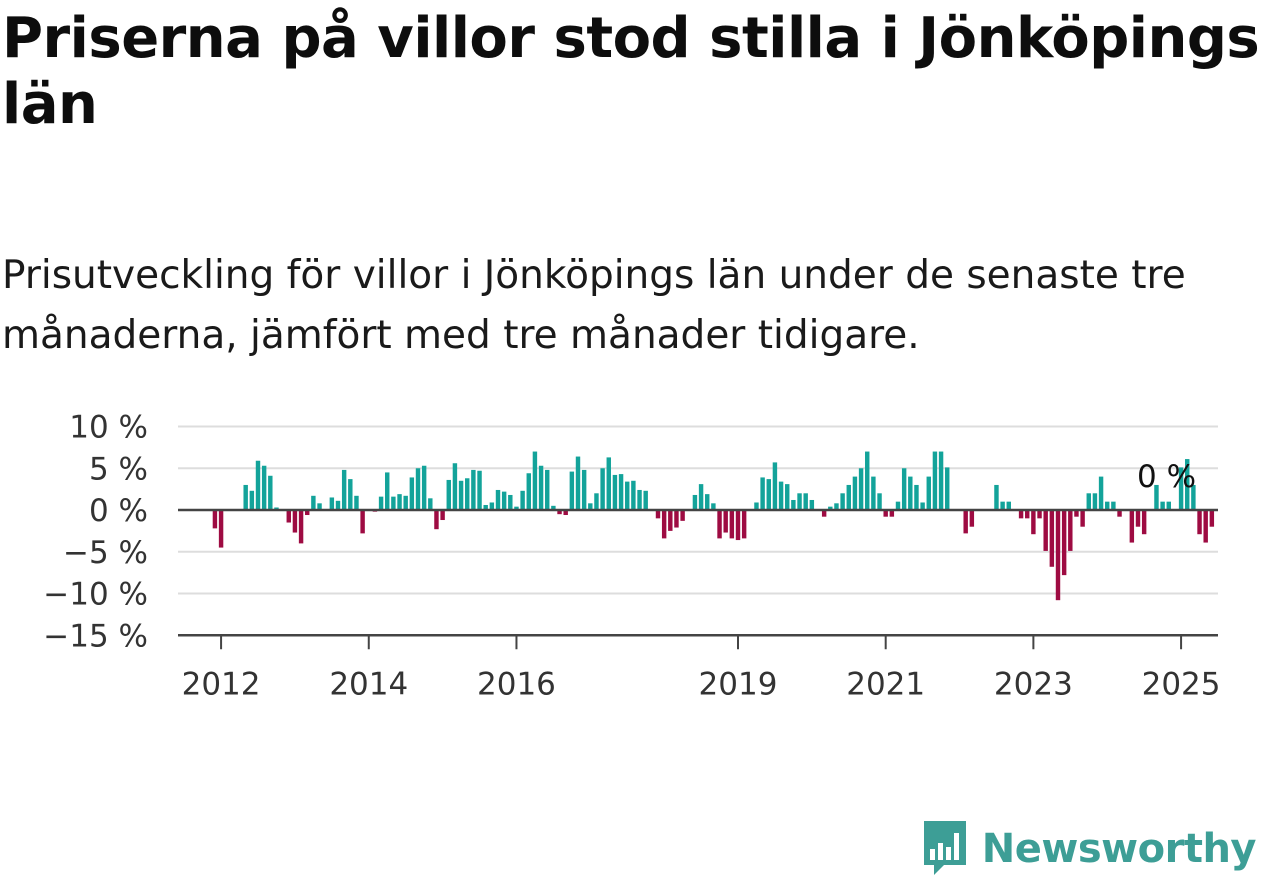  What do you see at coordinates (95, 595) in the screenshot?
I see `y-tick-label: −10 %` at bounding box center [95, 595].